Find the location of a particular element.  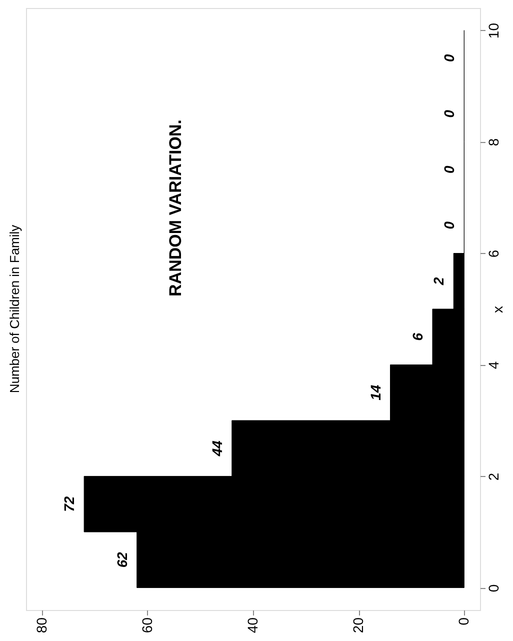

text: Number of Children in Family is located at coordinates (14, 309).